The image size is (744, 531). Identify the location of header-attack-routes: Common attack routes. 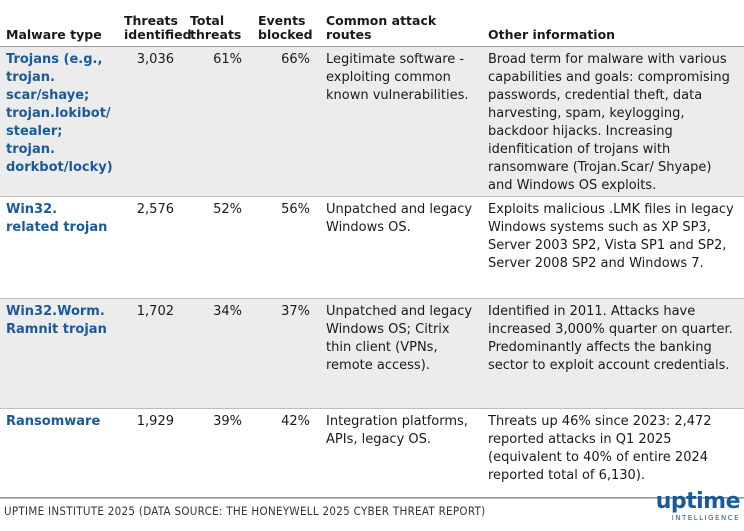
(401, 23).